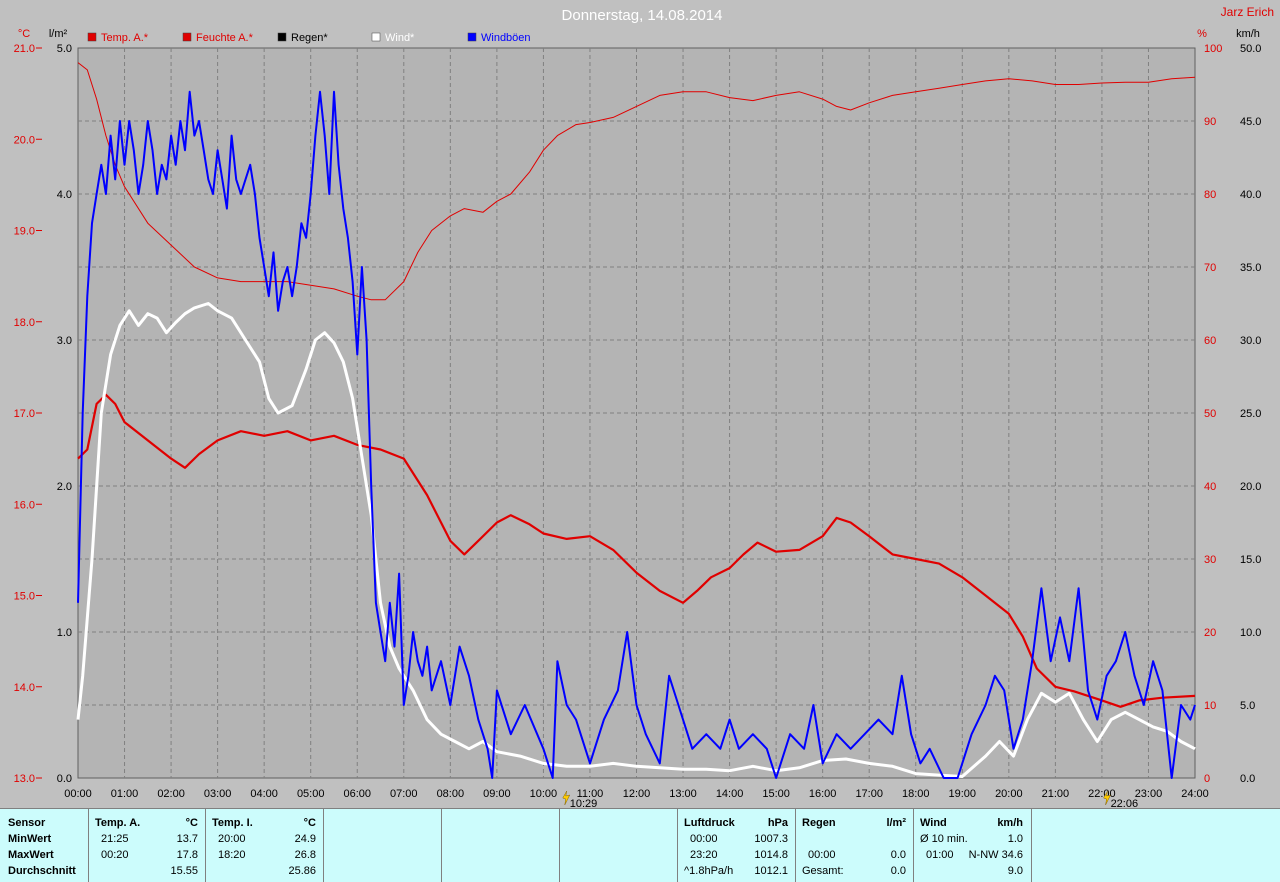 This screenshot has width=1280, height=882. Describe the element at coordinates (1195, 794) in the screenshot. I see `x-tick-label: 24:00` at that location.